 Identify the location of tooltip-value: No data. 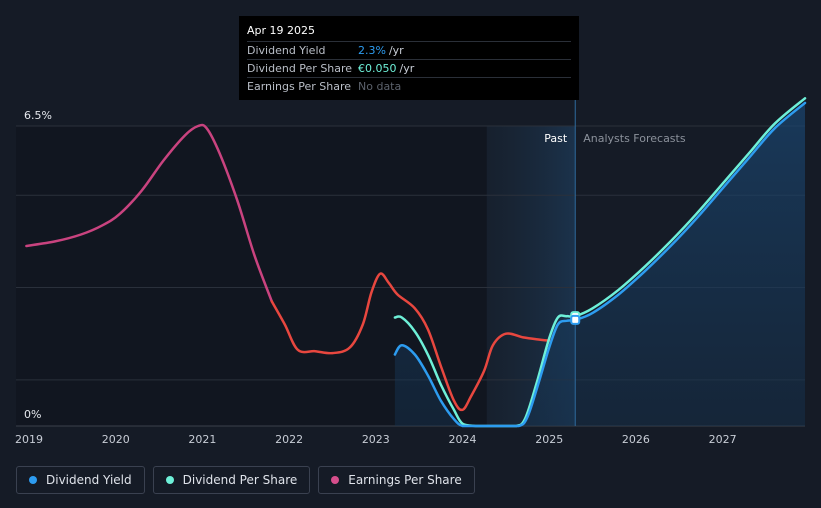
(380, 86).